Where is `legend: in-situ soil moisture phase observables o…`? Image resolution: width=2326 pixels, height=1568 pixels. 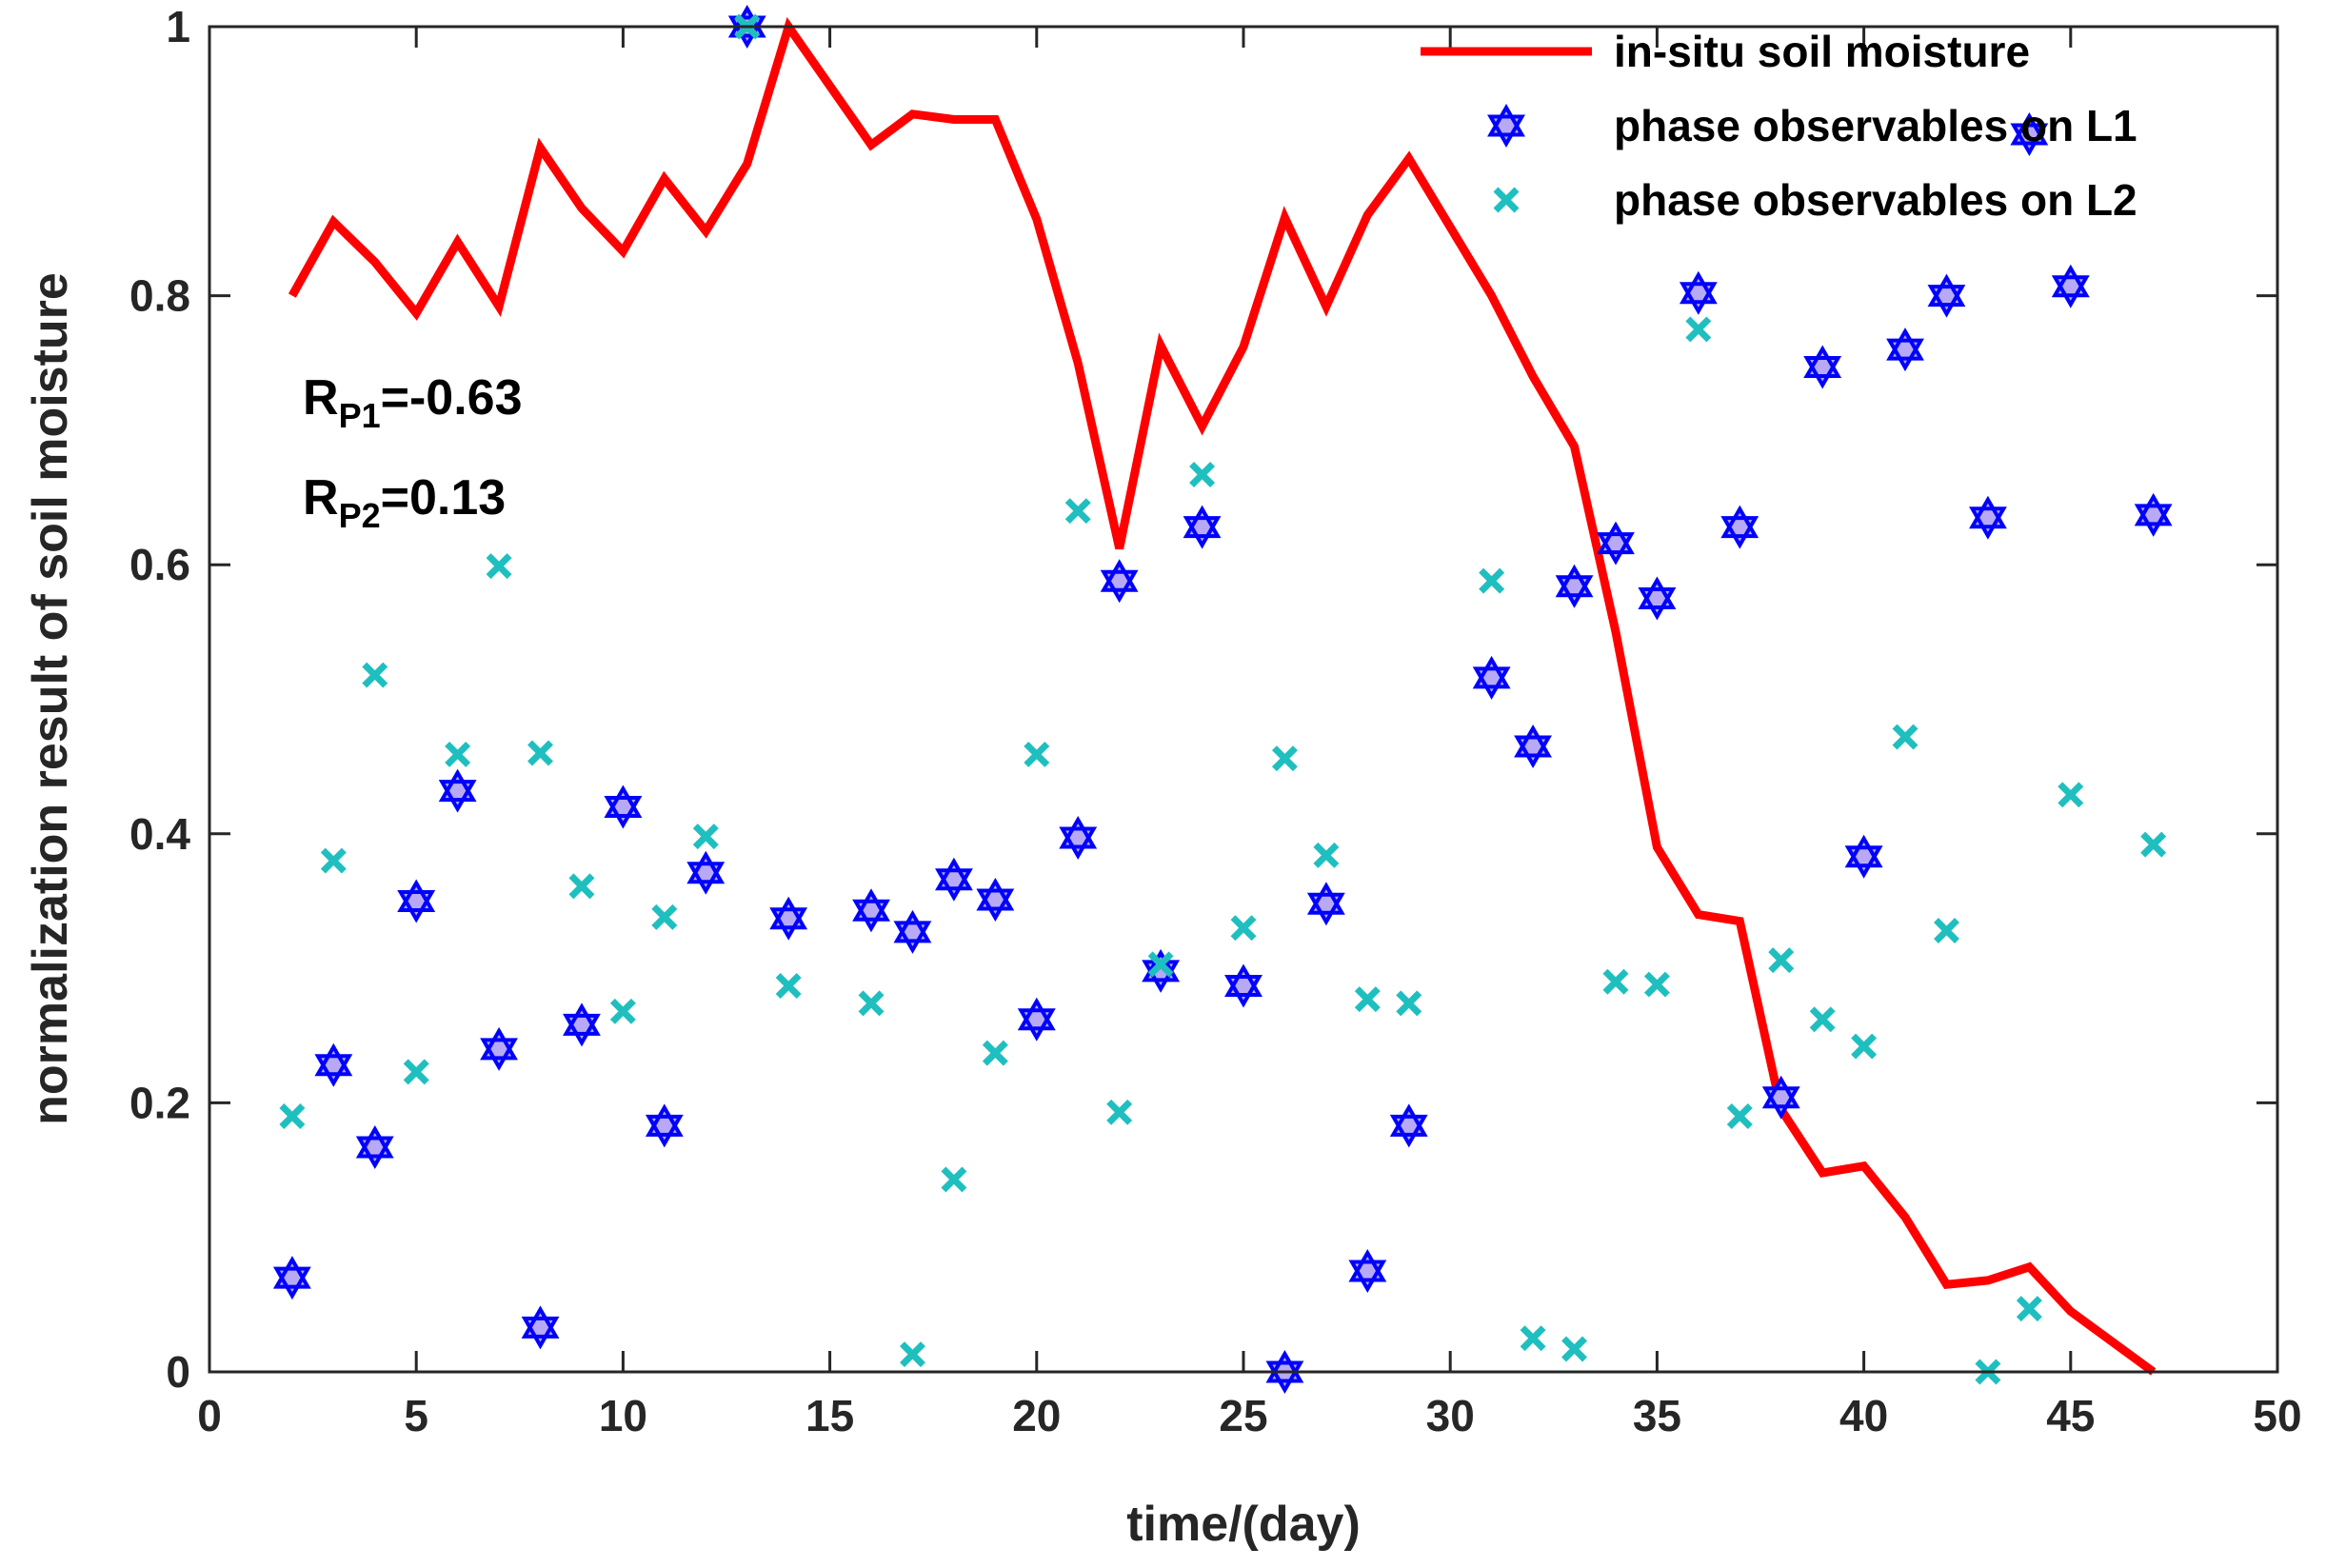 legend: in-situ soil moisture phase observables o… is located at coordinates (1779, 126).